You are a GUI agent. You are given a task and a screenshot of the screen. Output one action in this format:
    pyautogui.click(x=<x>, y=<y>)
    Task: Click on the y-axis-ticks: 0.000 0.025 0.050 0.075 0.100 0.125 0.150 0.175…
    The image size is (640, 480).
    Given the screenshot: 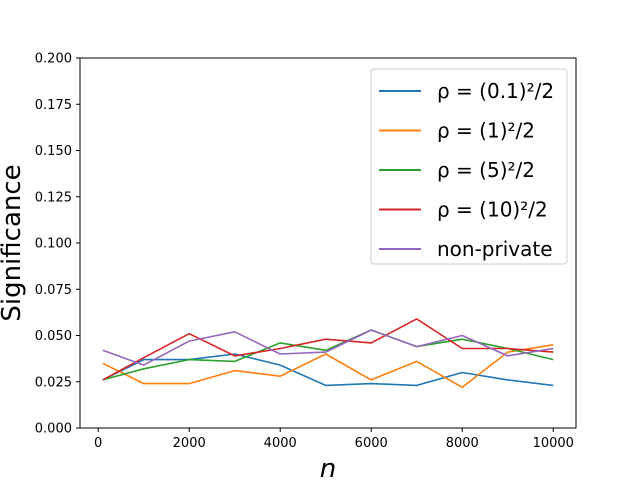 What is the action you would take?
    pyautogui.click(x=57, y=244)
    